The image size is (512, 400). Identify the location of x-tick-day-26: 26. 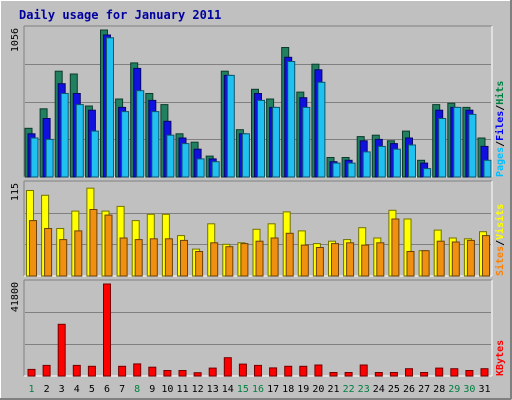
(409, 389).